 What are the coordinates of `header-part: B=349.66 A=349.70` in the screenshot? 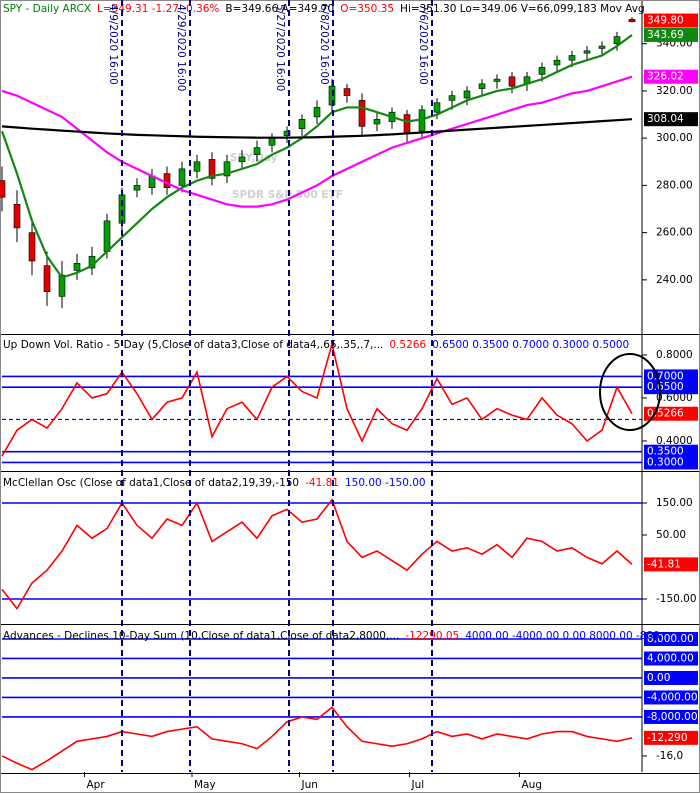 It's located at (279, 9).